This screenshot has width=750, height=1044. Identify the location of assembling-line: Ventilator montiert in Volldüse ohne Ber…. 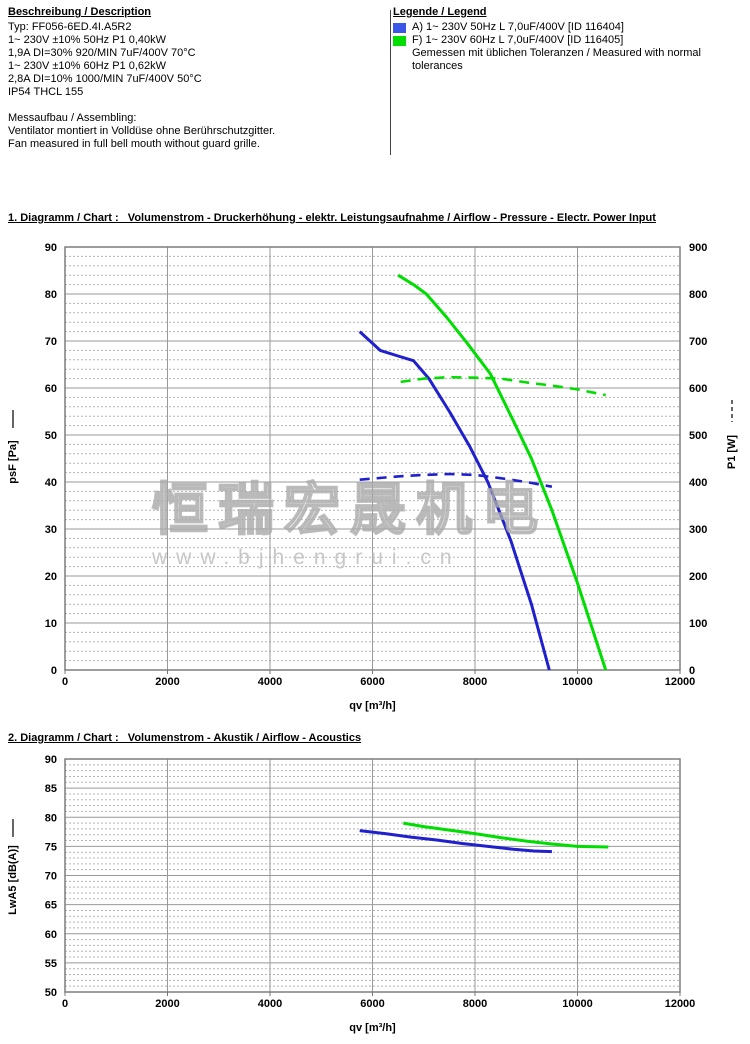
(142, 131).